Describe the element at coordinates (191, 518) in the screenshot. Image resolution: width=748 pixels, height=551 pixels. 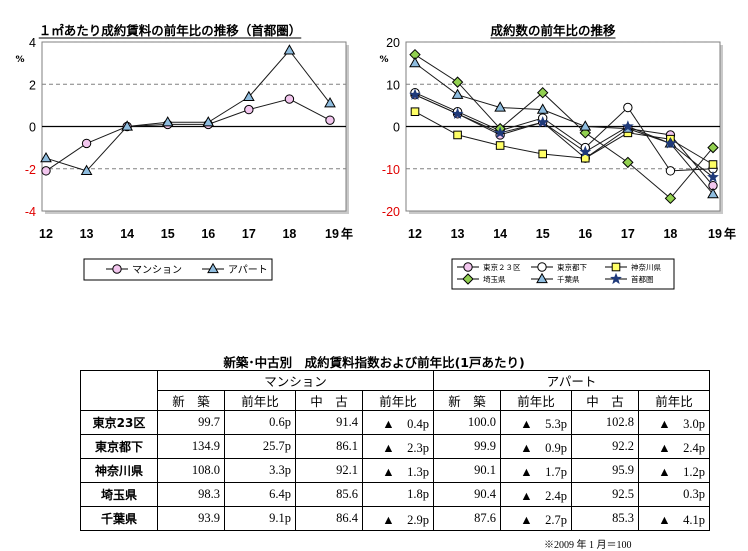
I see `table-cell: 93.9` at that location.